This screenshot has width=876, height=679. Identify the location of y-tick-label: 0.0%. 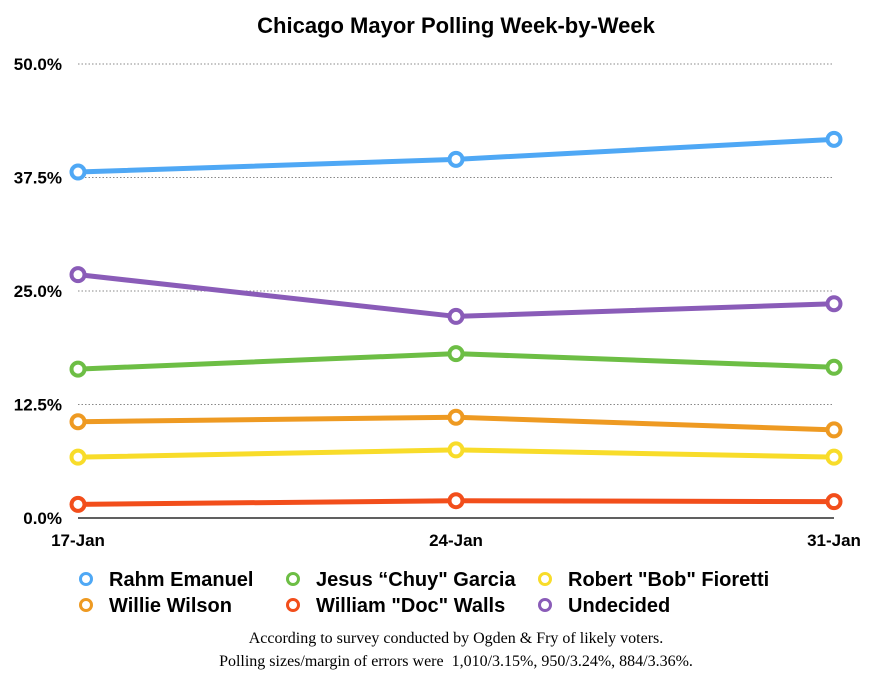
(42, 518).